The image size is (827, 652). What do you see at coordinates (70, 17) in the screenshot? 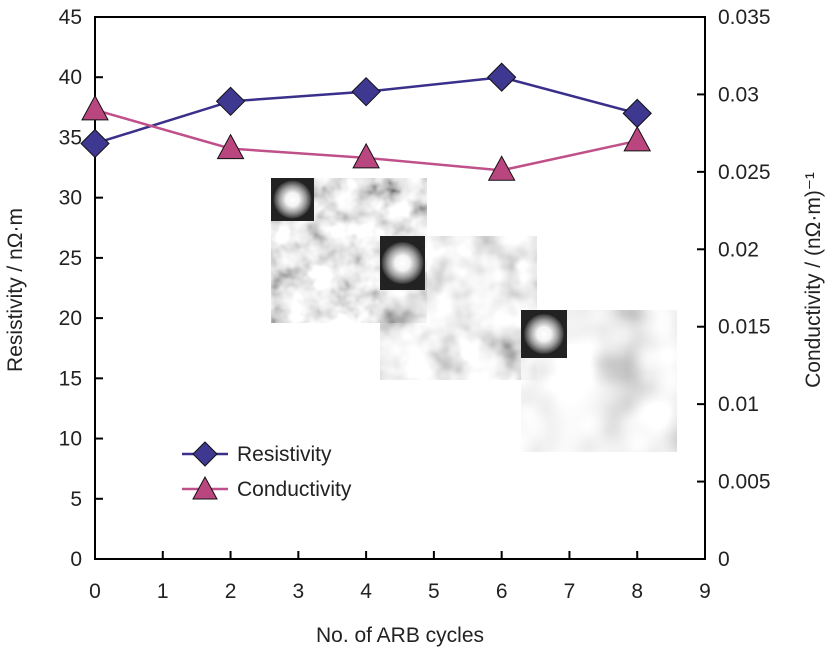
I see `y-tick-label: 45` at bounding box center [70, 17].